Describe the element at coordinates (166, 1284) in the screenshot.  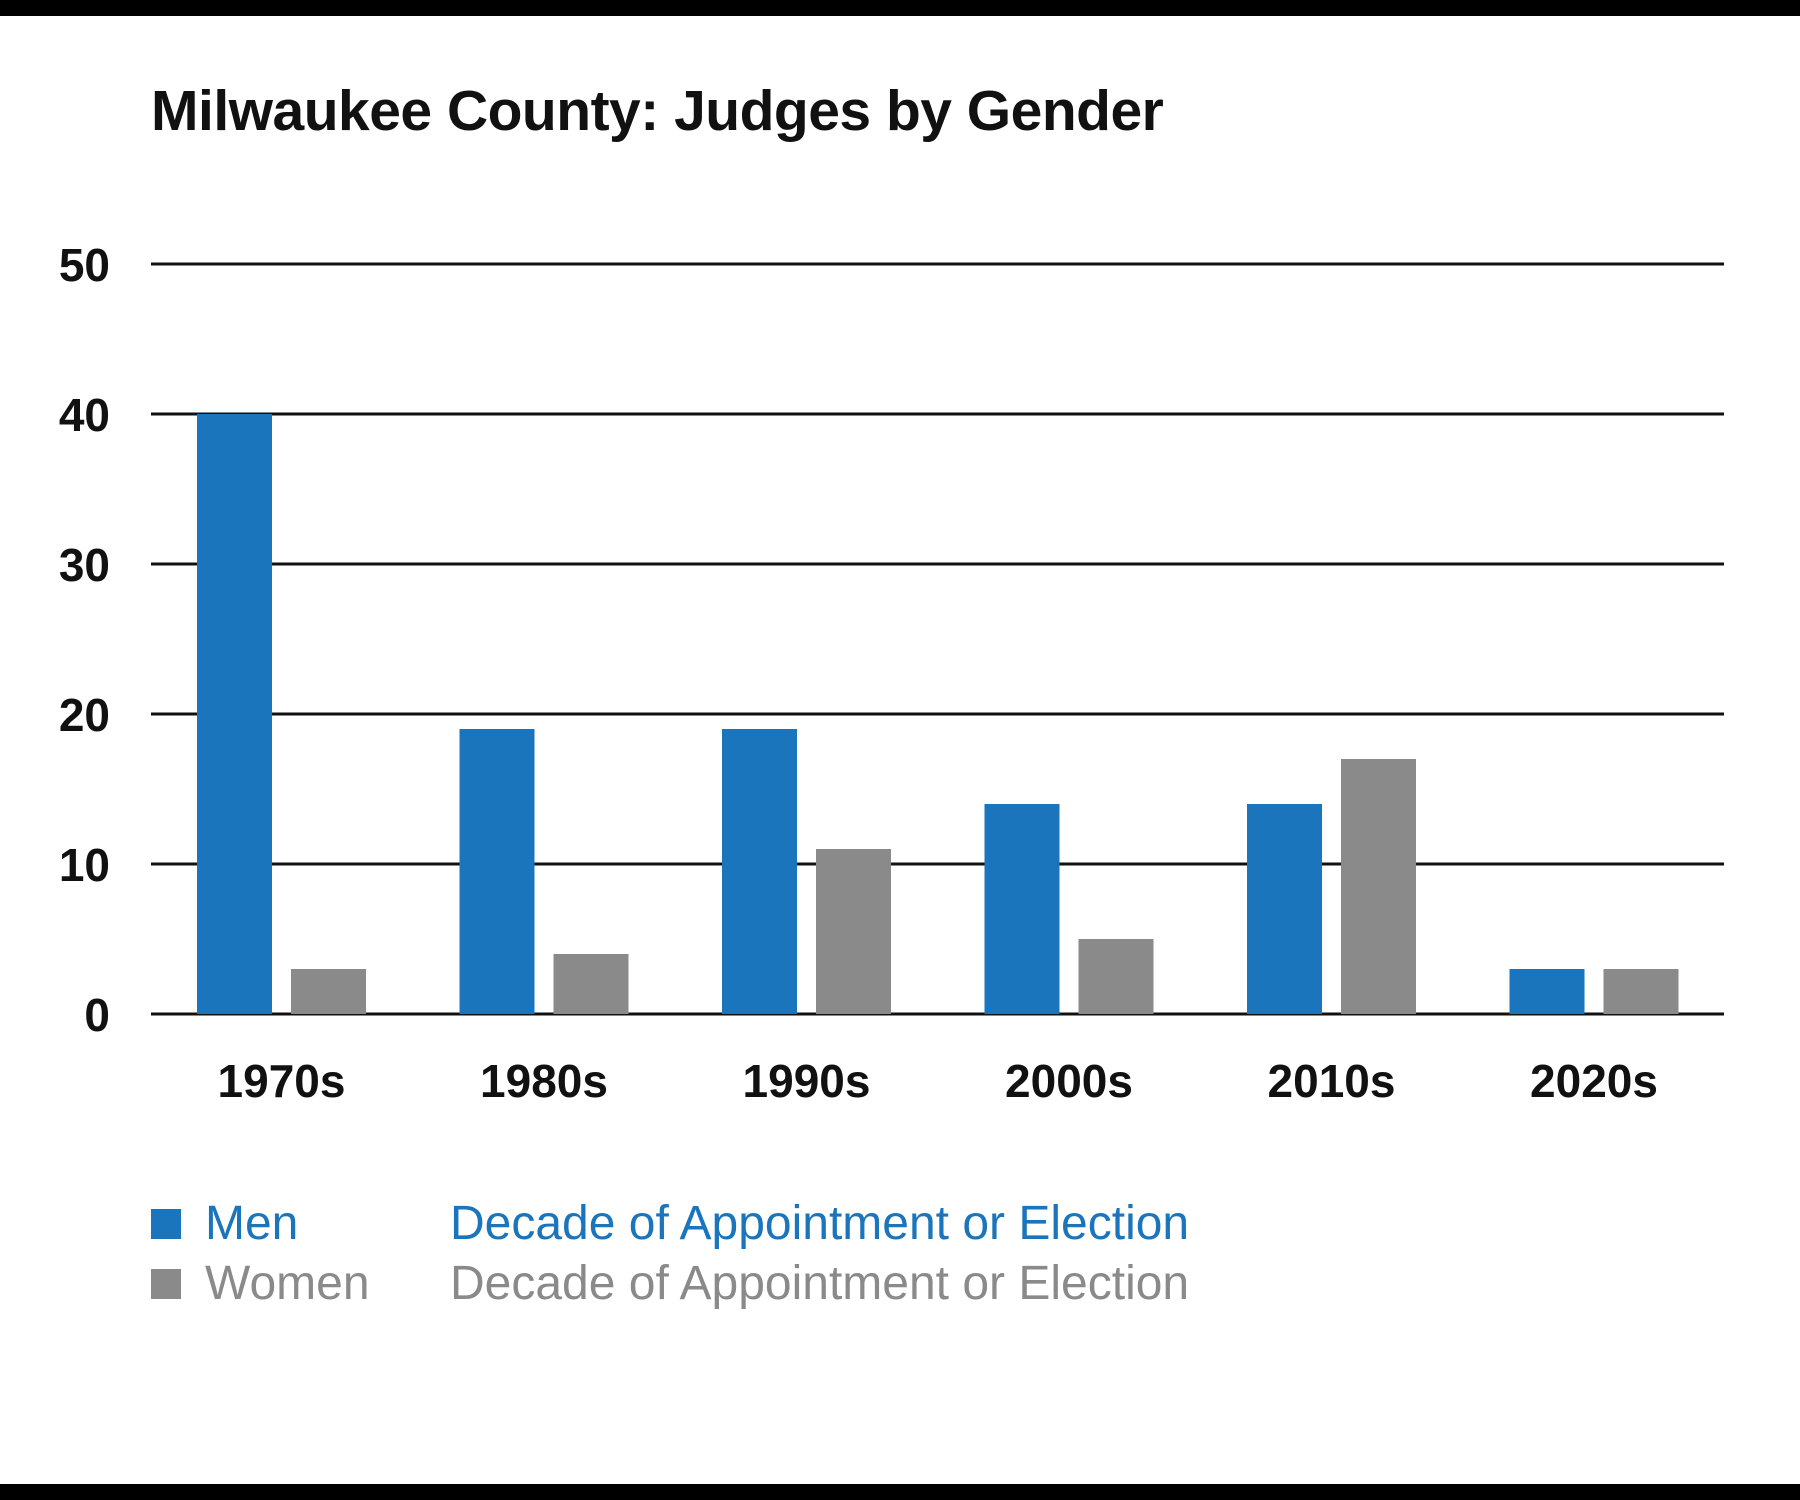
I see `women-swatch-icon` at that location.